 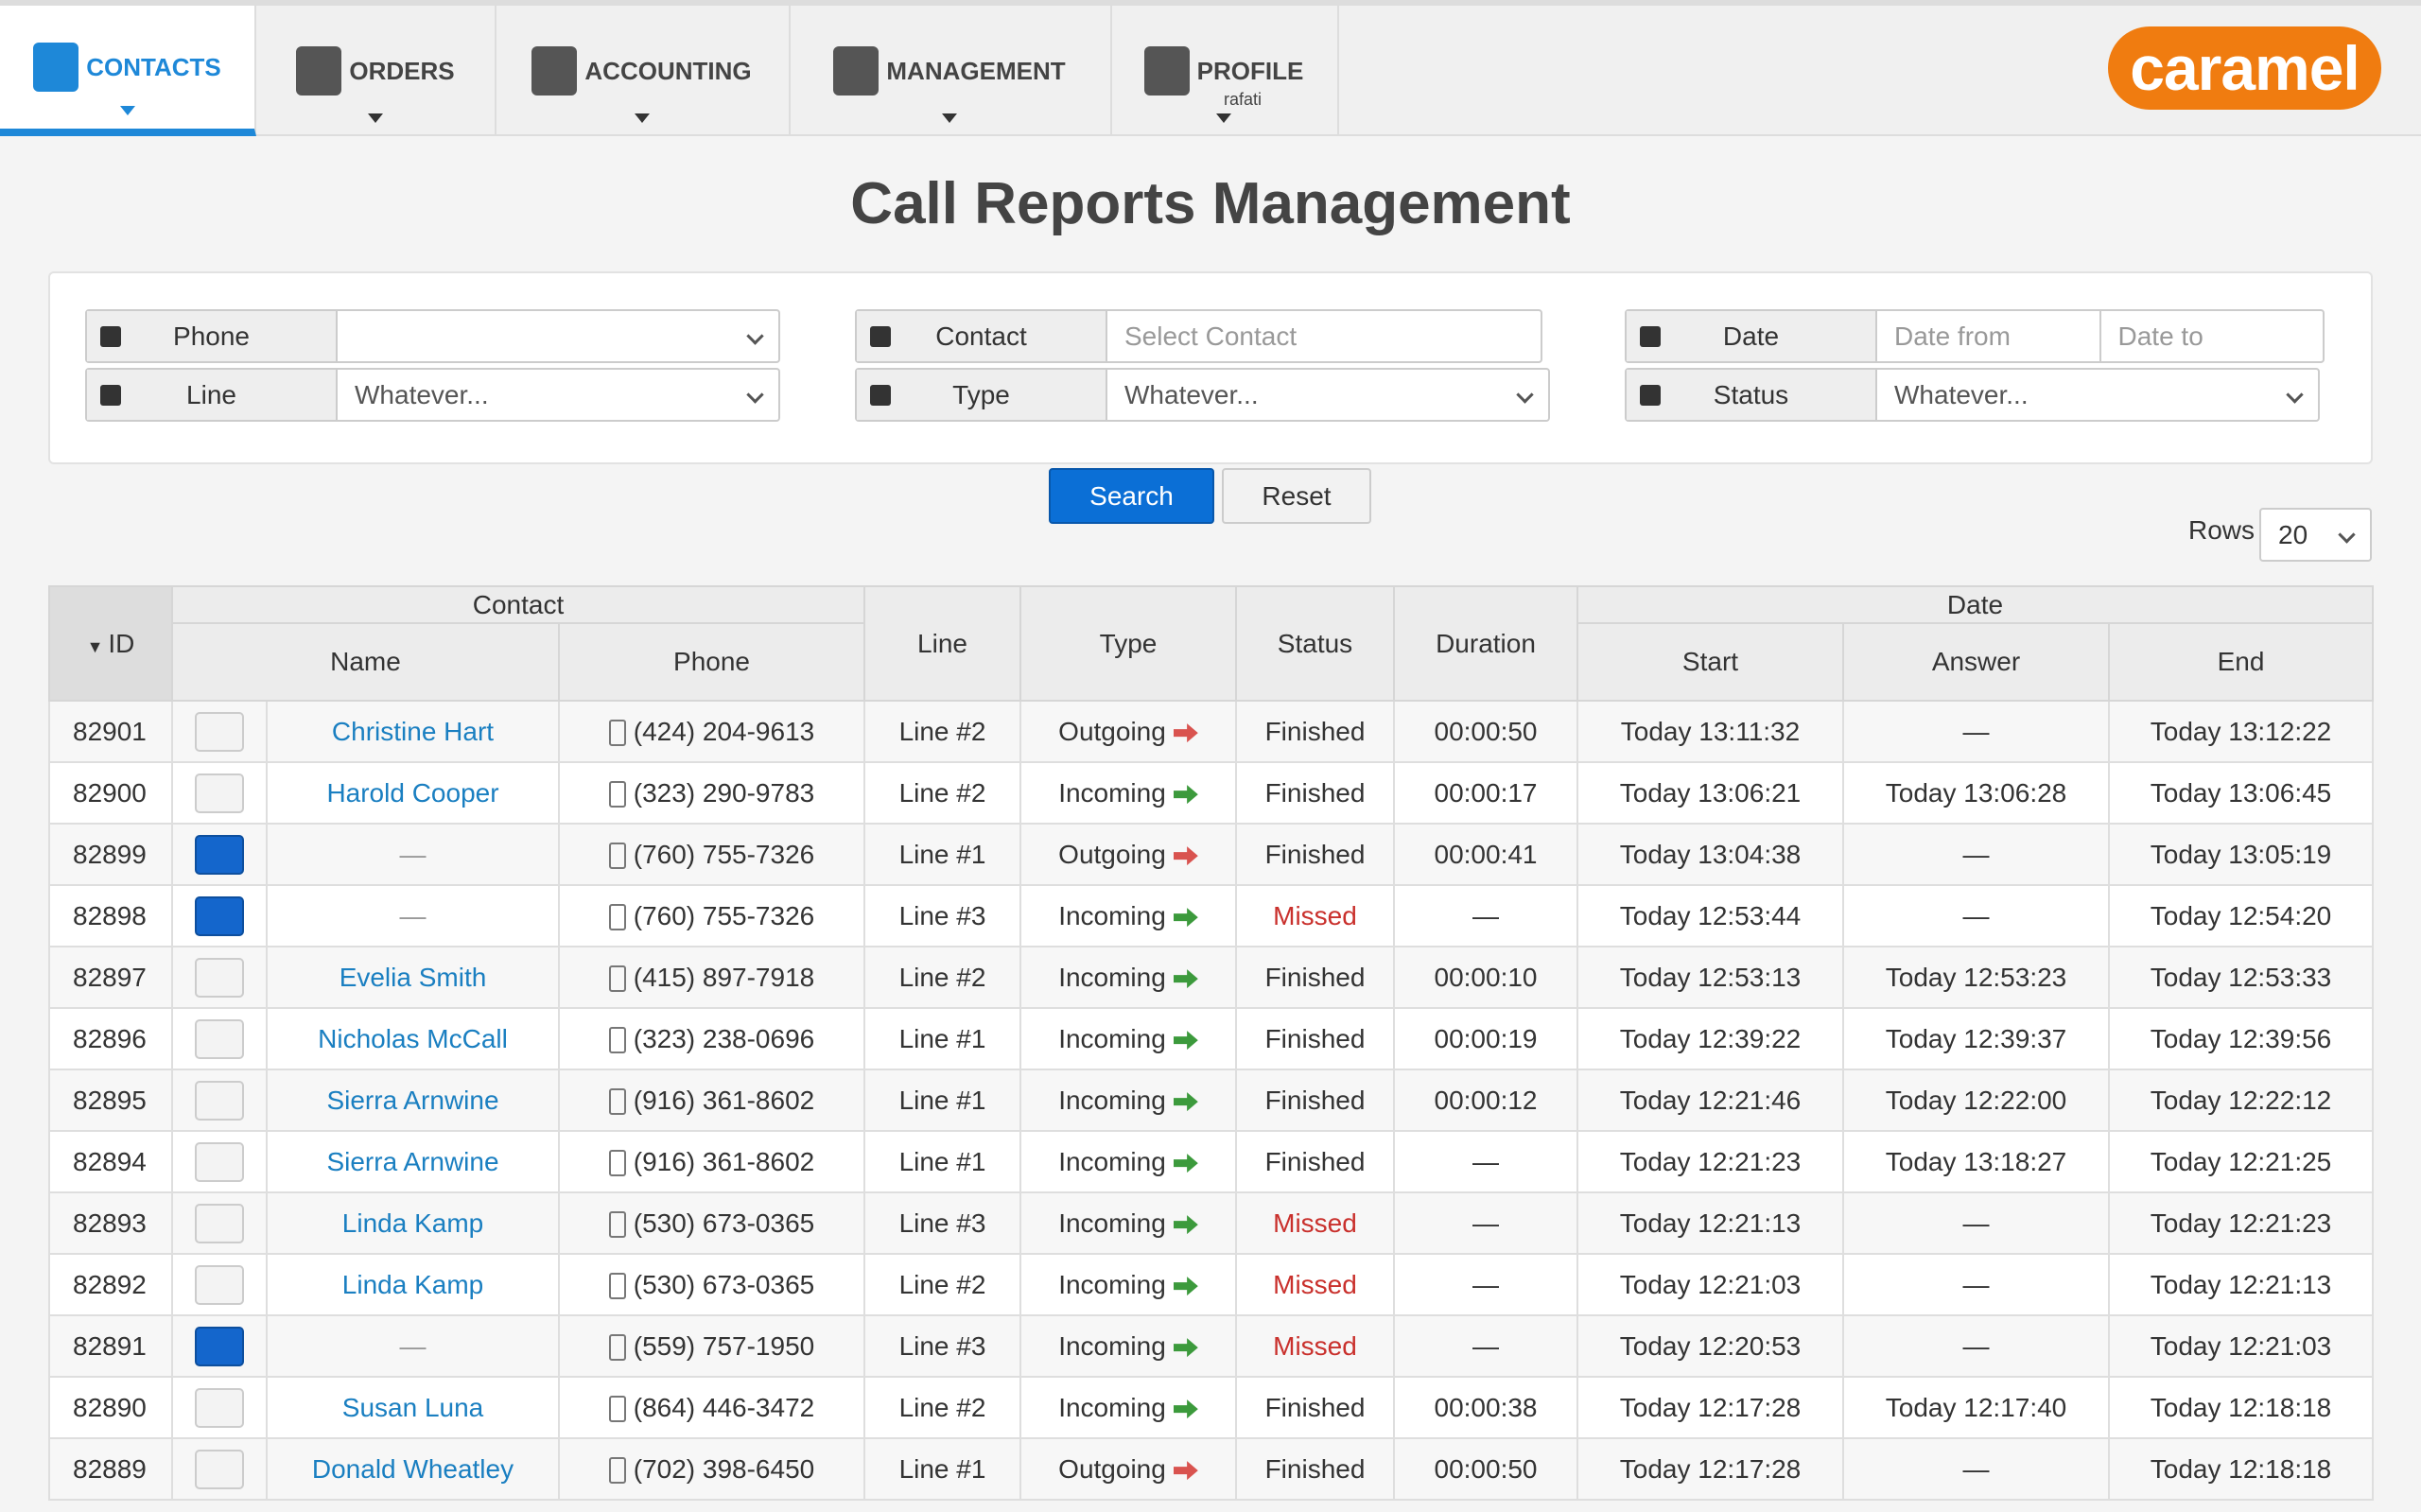 What do you see at coordinates (1710, 1284) in the screenshot?
I see `cell-start: Today 12:21:03` at bounding box center [1710, 1284].